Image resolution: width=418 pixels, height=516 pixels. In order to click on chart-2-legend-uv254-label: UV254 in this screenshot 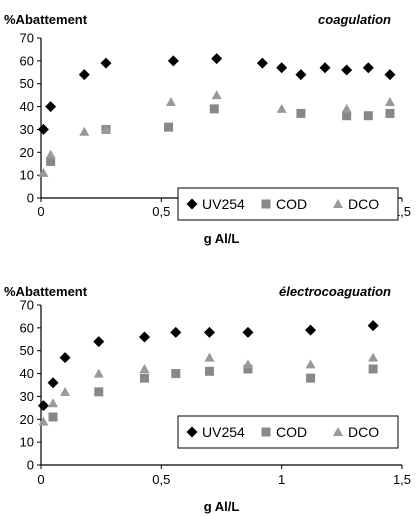, I will do `click(223, 432)`.